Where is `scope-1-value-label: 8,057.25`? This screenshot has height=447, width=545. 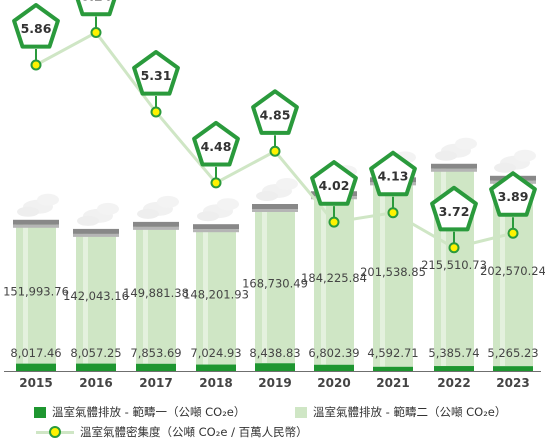
scope-1-value-label: 8,057.25 is located at coordinates (95, 353).